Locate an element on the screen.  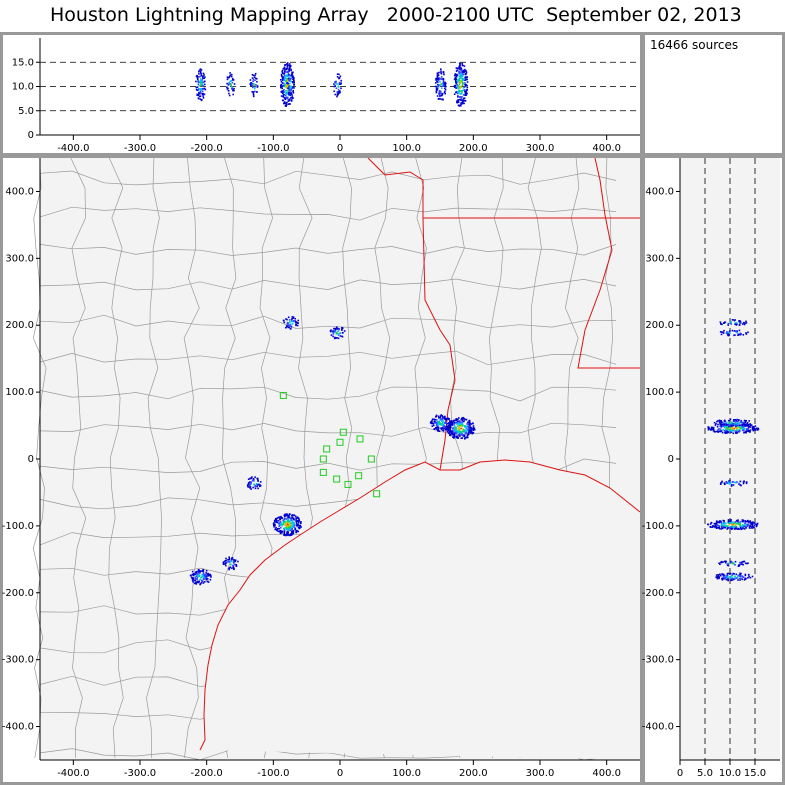
lma-station is located at coordinates (359, 476).